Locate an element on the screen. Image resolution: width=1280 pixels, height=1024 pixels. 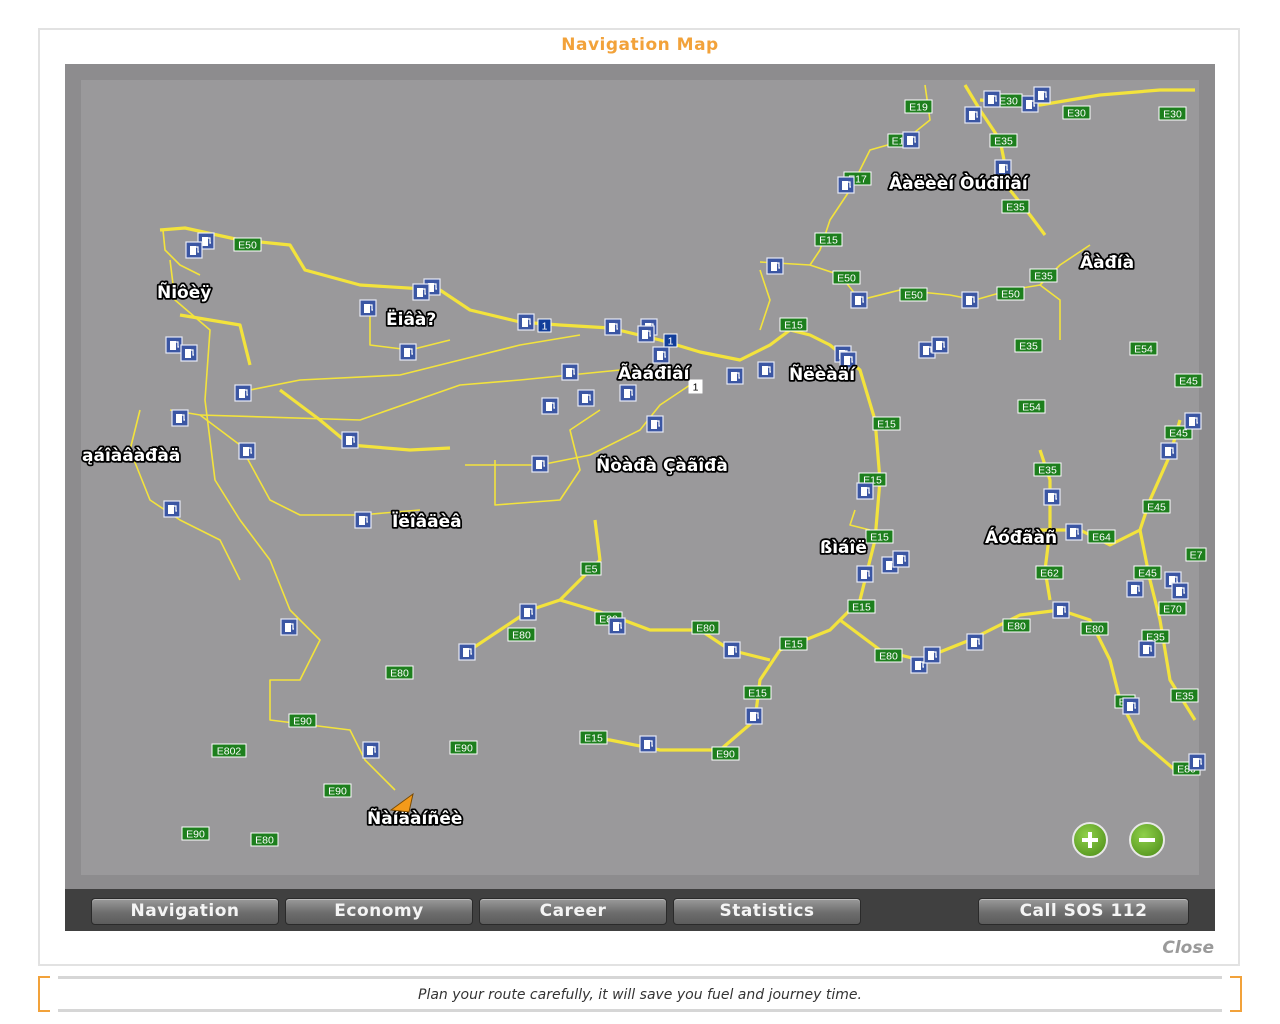
city-label: Ëiâà? is located at coordinates (411, 319).